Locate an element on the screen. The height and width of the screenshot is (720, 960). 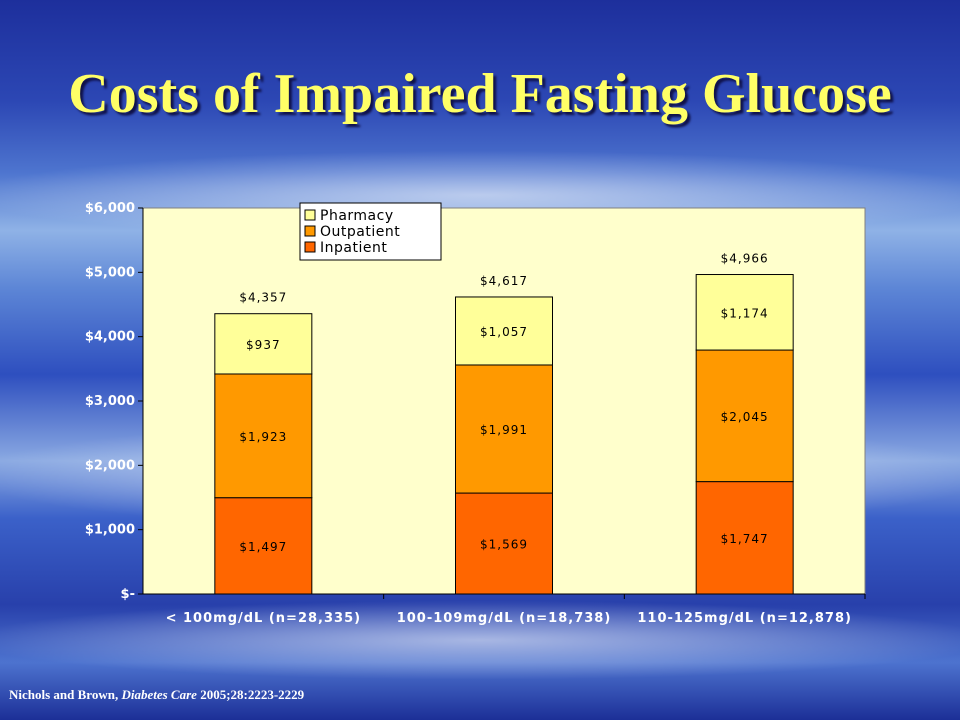
y-tick-label: $4,000 is located at coordinates (110, 337).